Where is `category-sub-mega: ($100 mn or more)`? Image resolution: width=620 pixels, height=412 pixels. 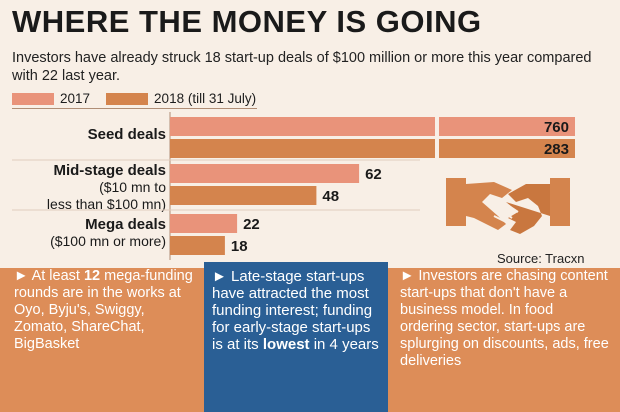 category-sub-mega: ($100 mn or more) is located at coordinates (108, 241).